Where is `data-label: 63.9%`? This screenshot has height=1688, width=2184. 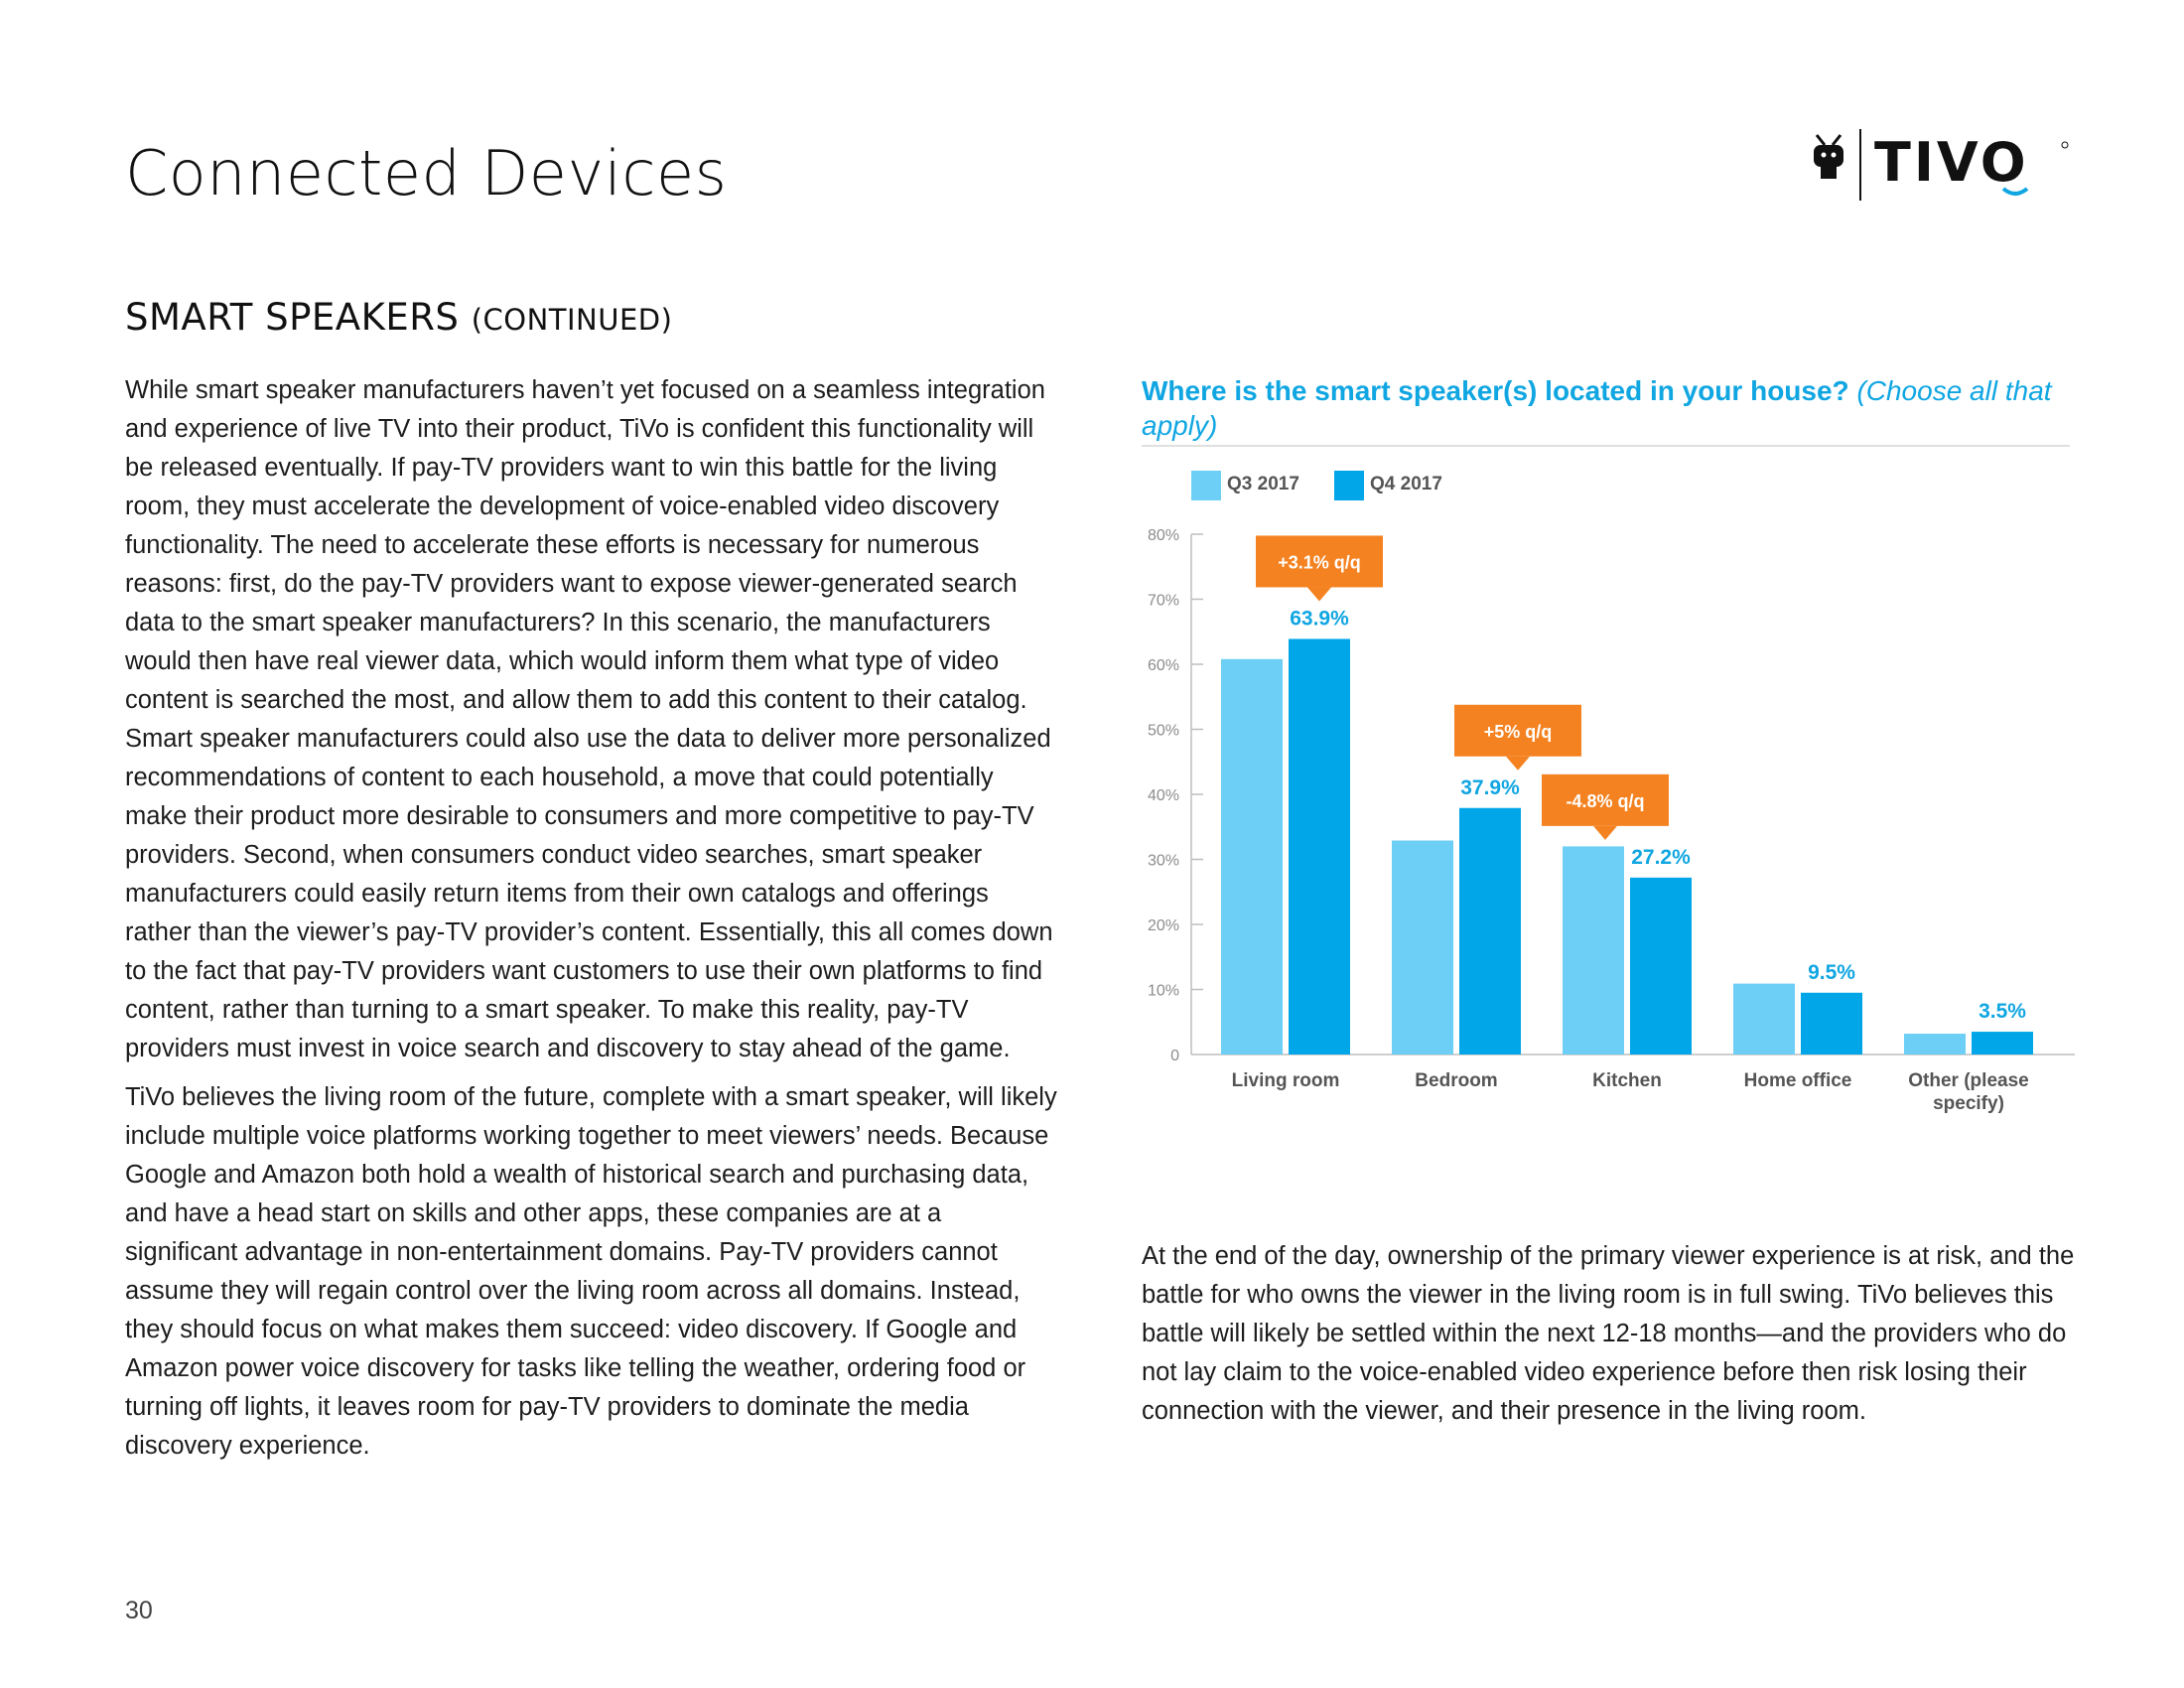
data-label: 63.9% is located at coordinates (1319, 618).